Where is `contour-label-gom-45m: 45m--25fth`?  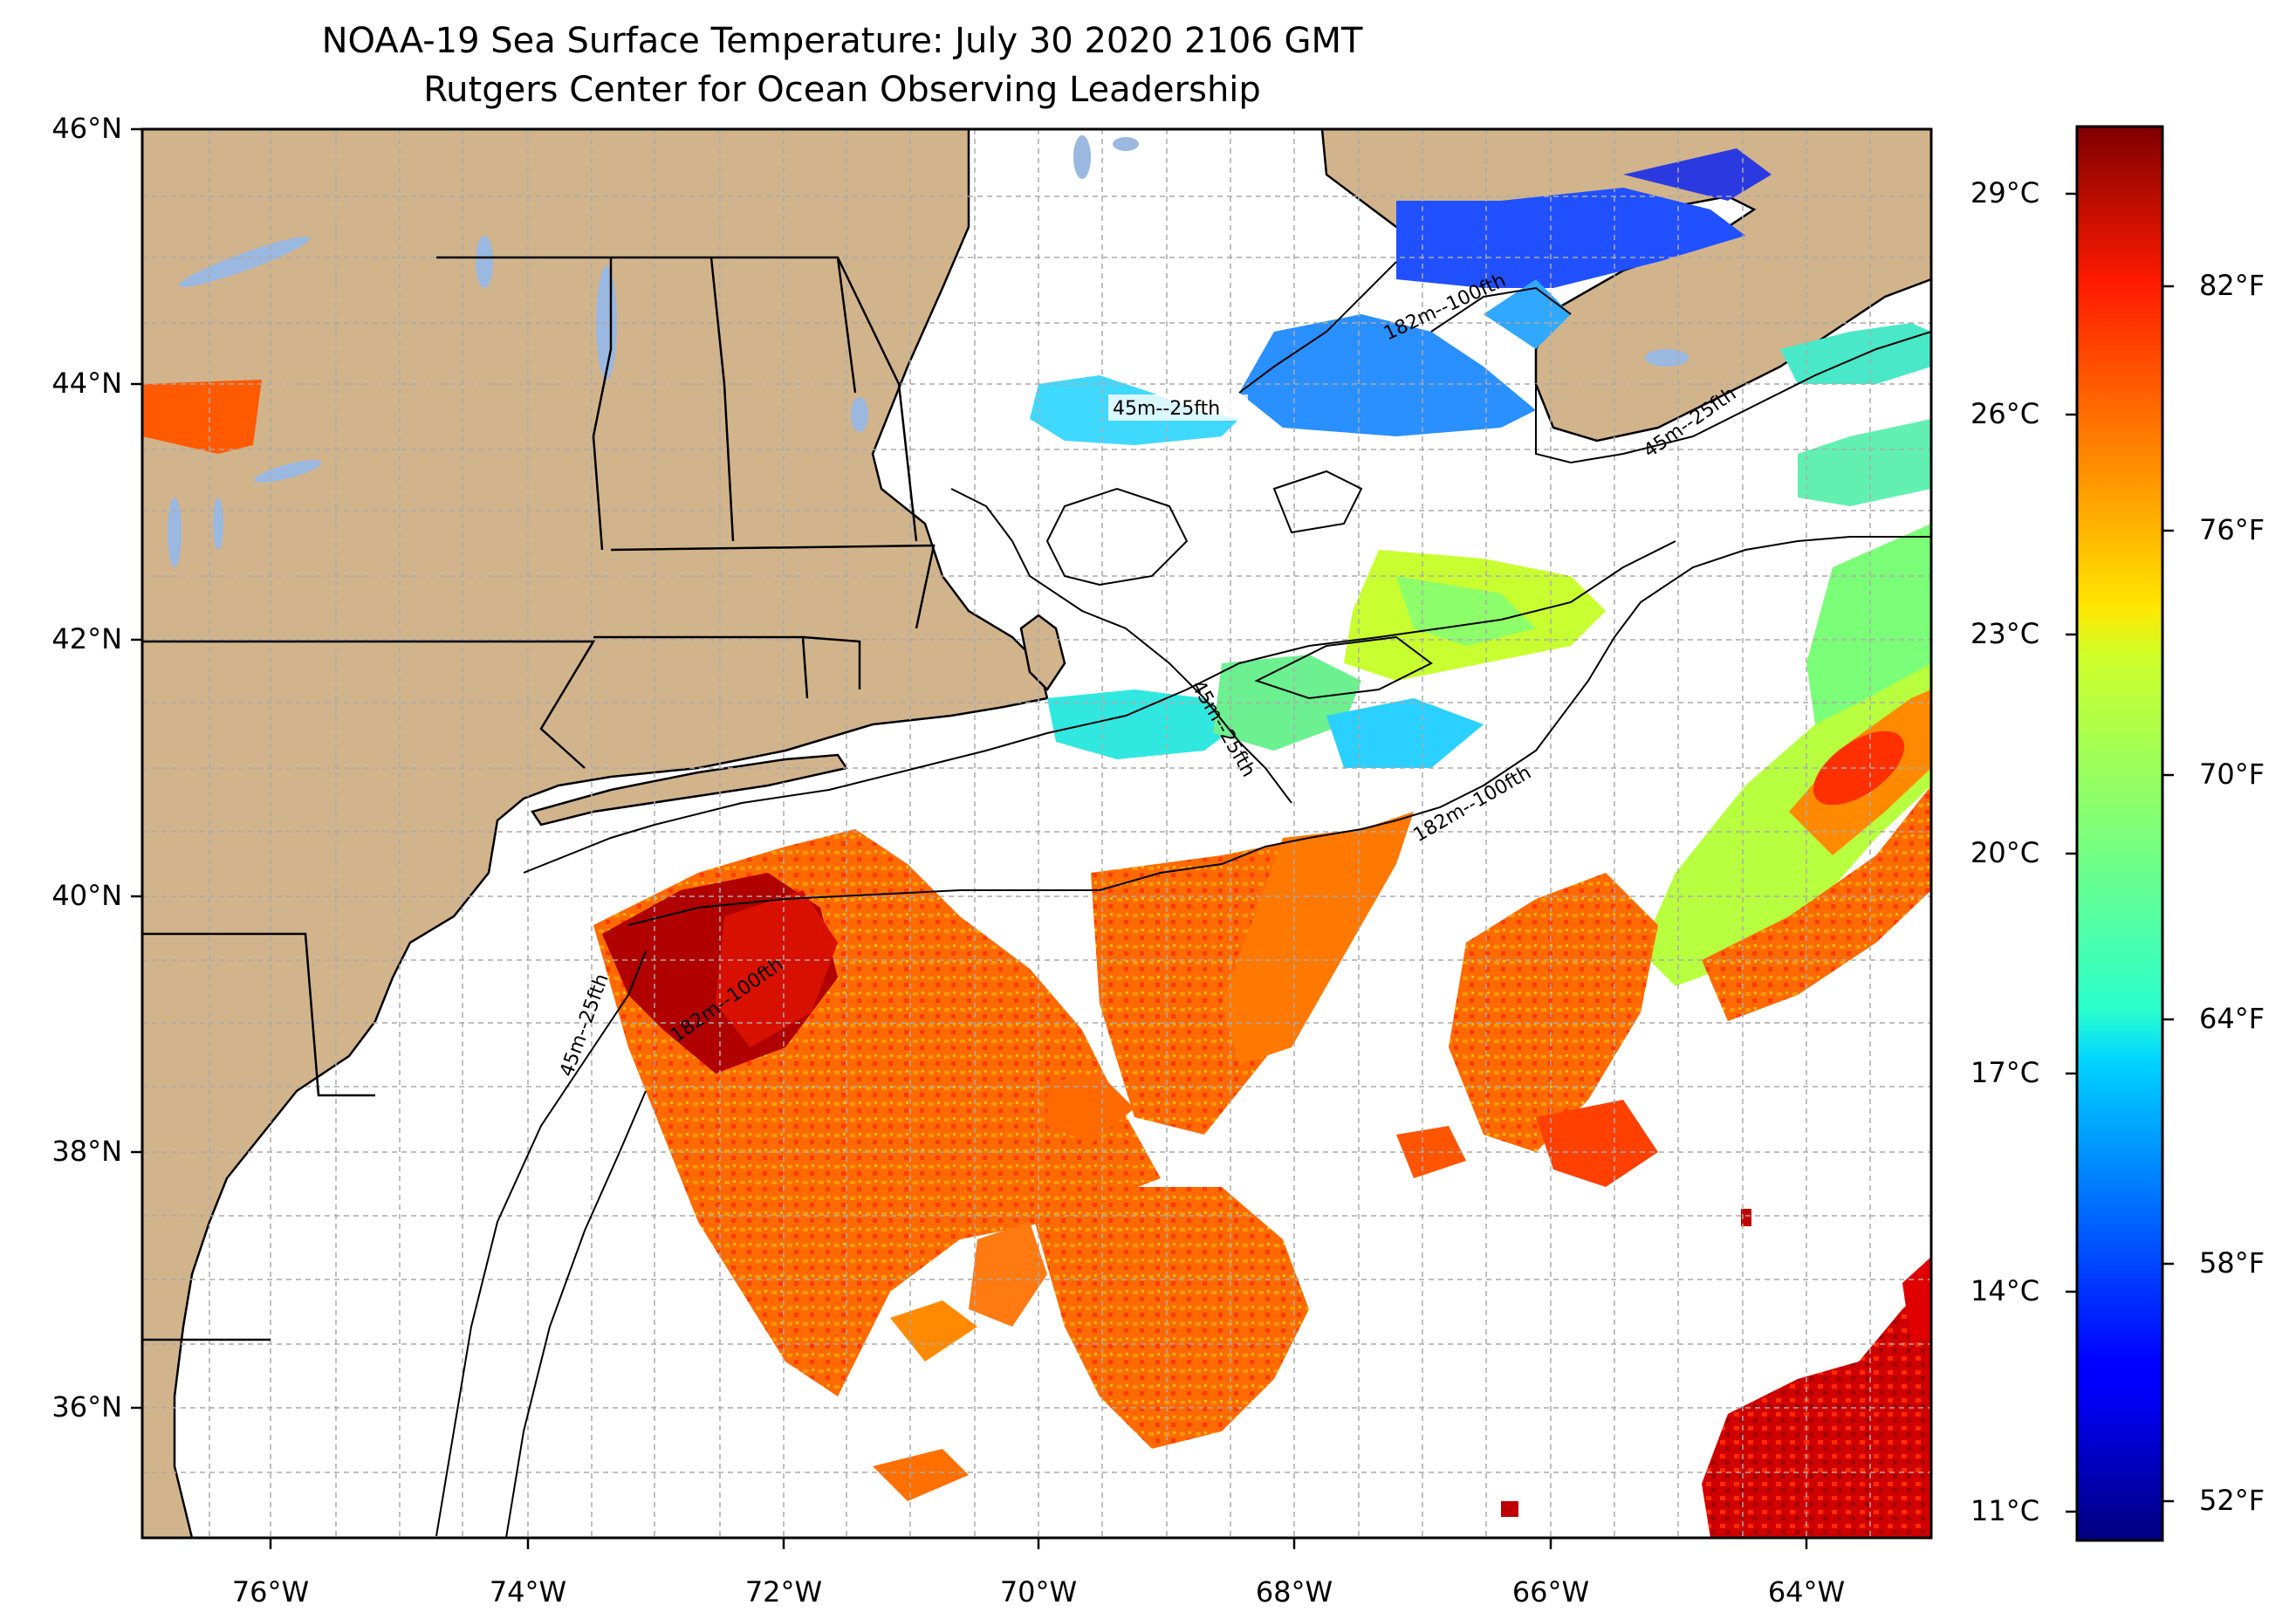 contour-label-gom-45m: 45m--25fth is located at coordinates (1166, 409).